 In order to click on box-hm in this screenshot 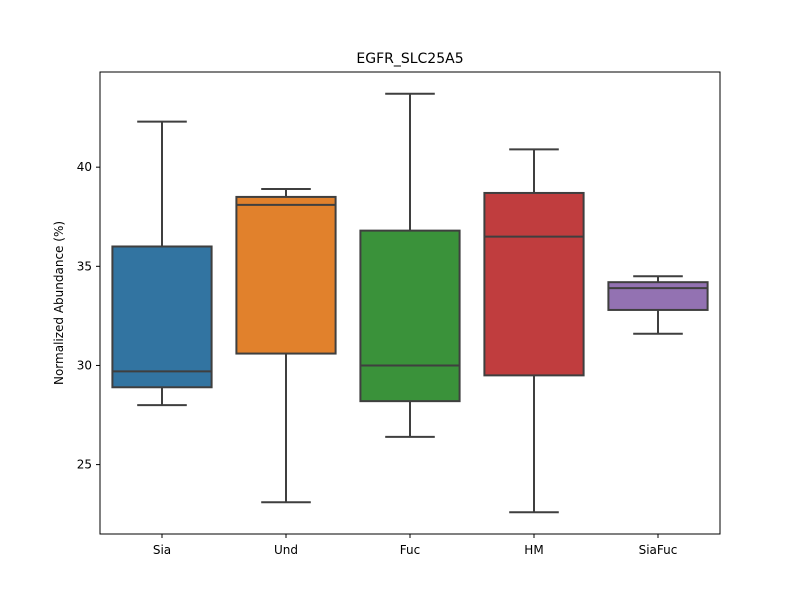, I will do `click(534, 331)`.